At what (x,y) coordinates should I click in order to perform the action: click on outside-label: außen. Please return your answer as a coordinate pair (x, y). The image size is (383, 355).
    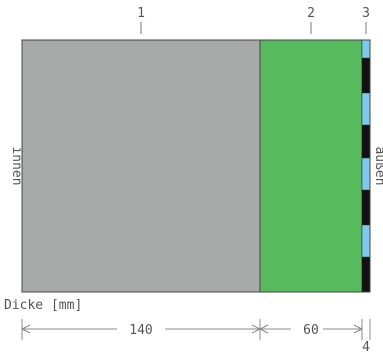
    Looking at the image, I should click on (377, 165).